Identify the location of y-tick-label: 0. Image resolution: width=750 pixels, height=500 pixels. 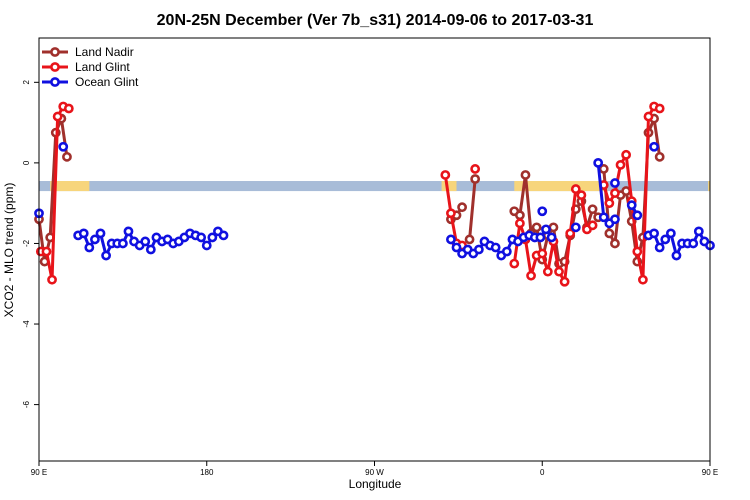
(26, 162).